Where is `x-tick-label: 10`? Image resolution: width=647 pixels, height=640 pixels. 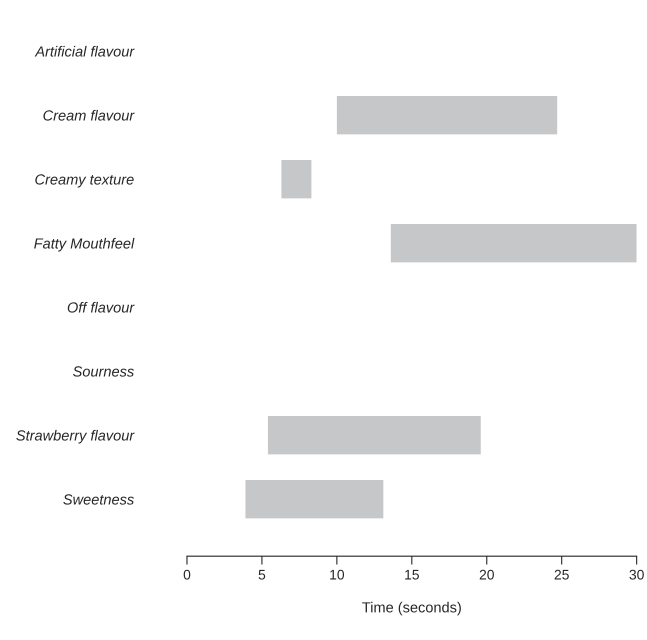 x-tick-label: 10 is located at coordinates (337, 575).